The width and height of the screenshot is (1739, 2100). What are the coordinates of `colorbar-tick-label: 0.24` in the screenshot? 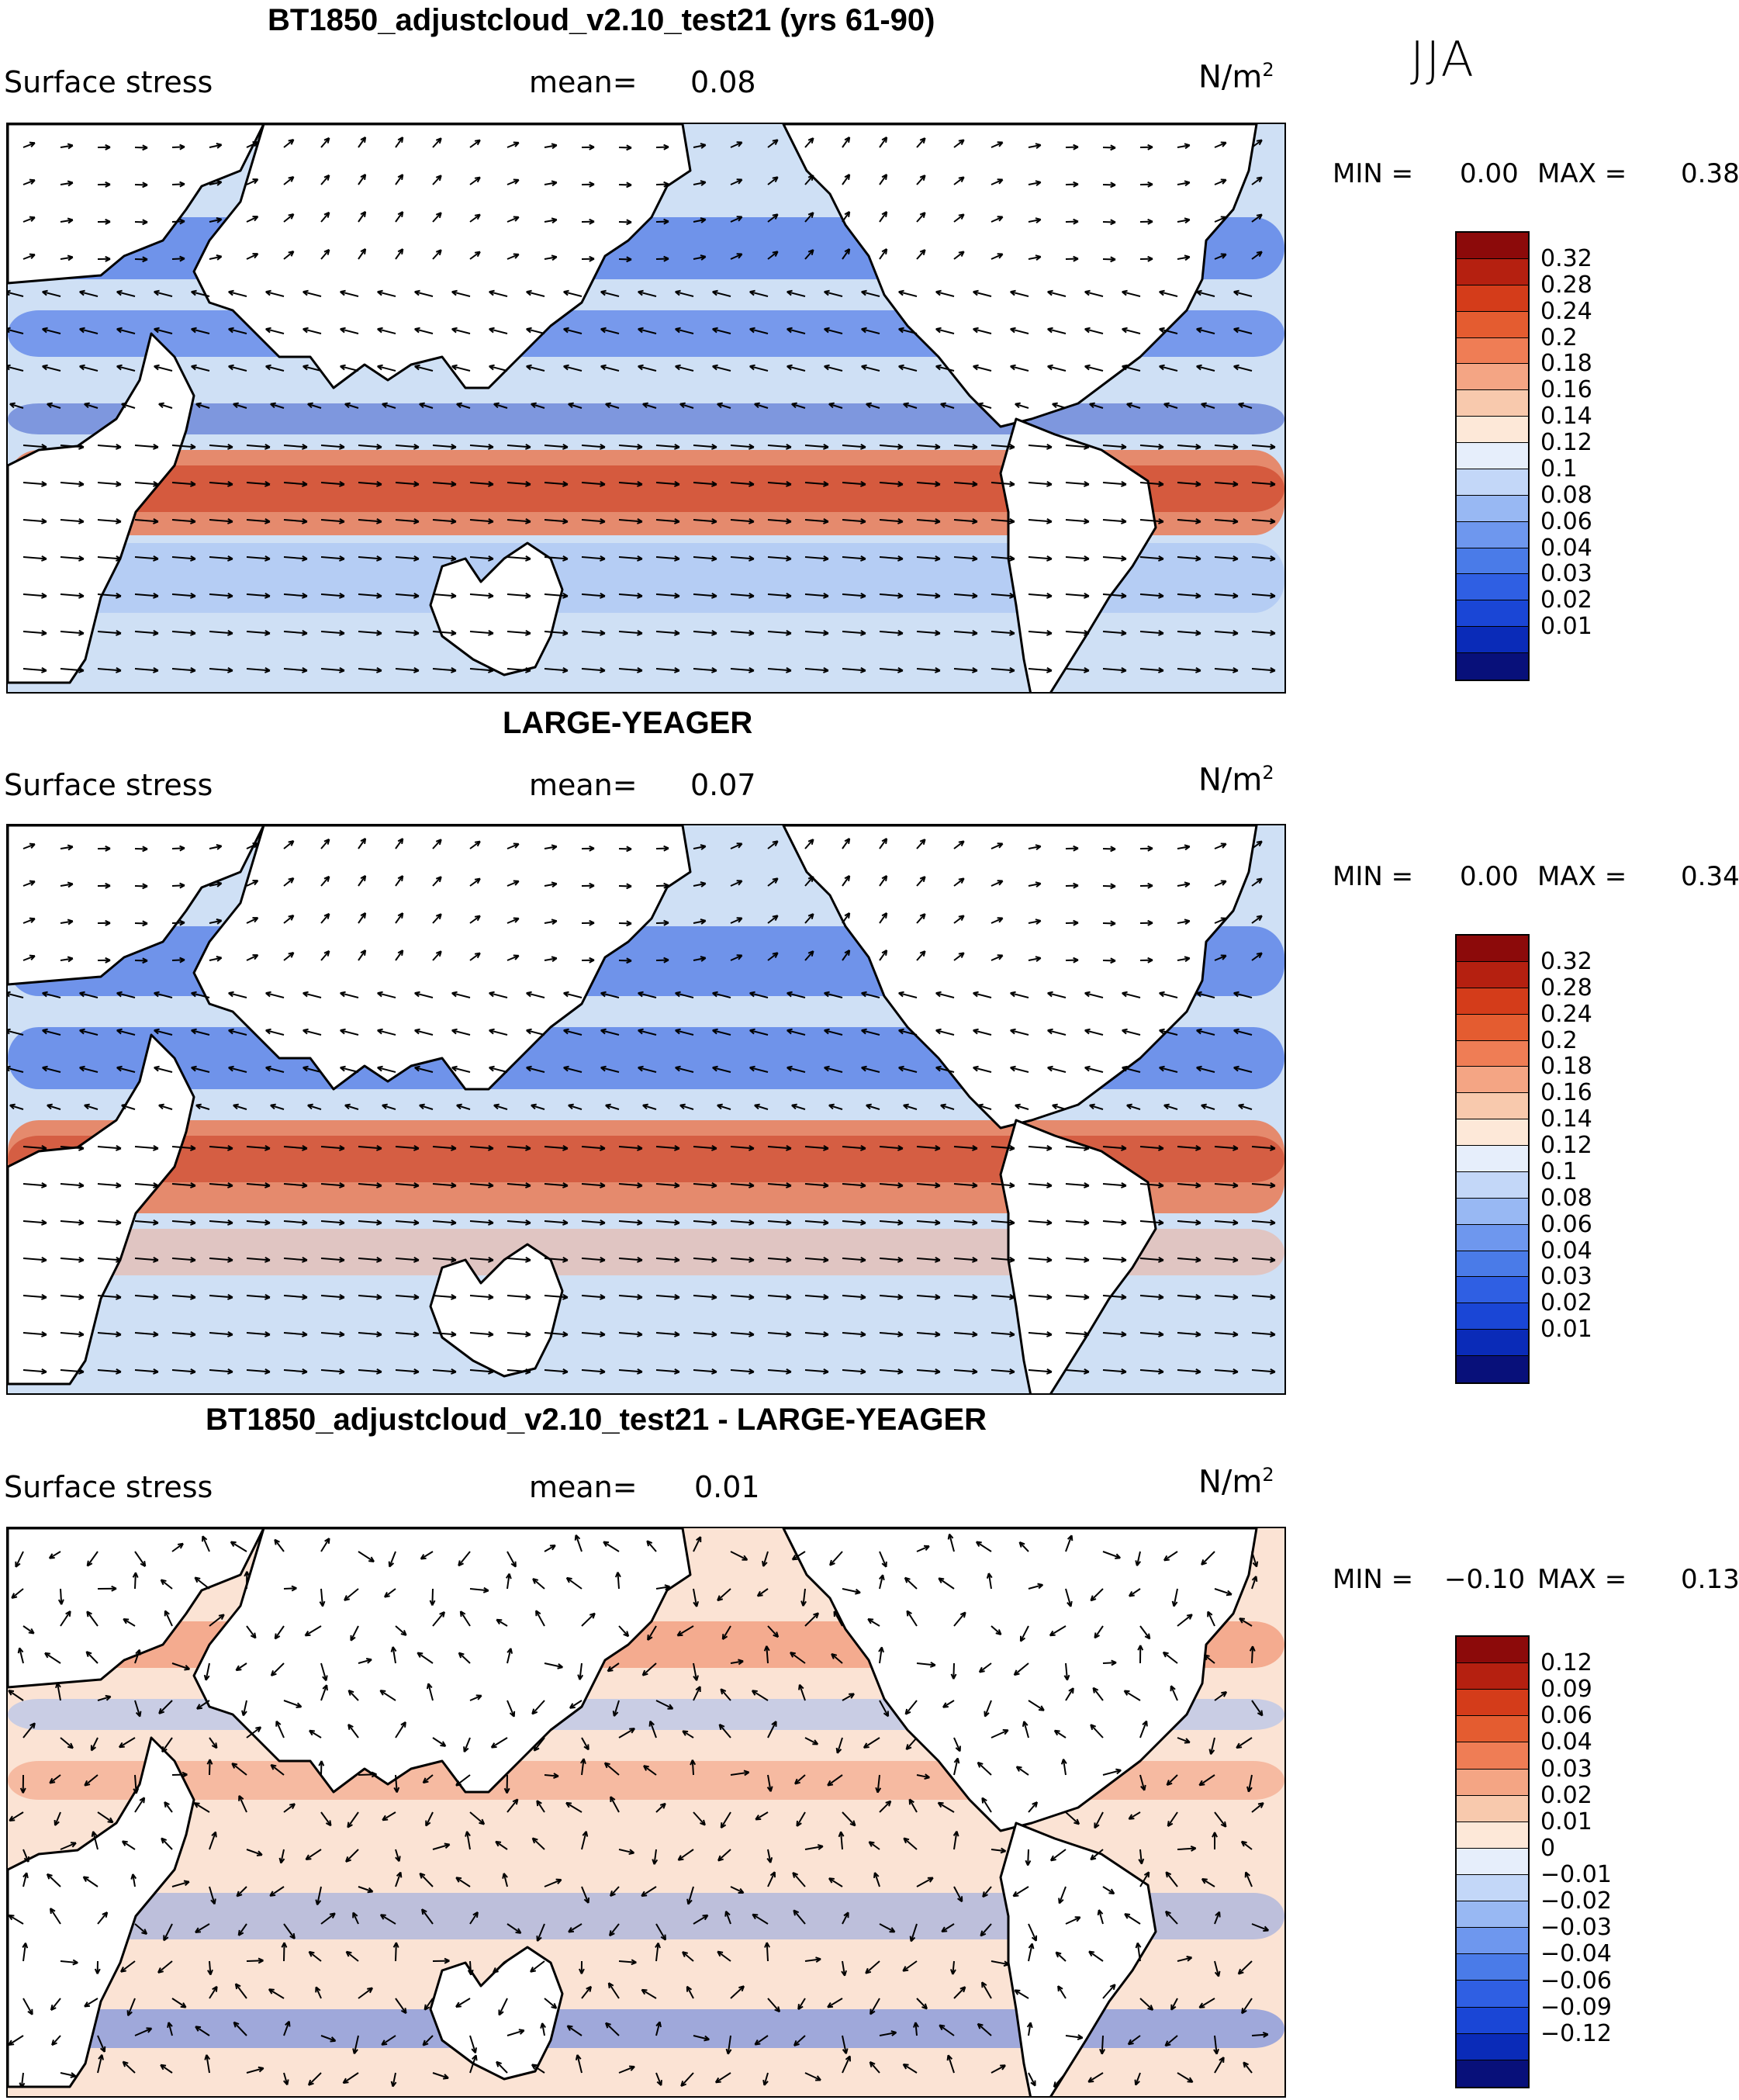 It's located at (1566, 311).